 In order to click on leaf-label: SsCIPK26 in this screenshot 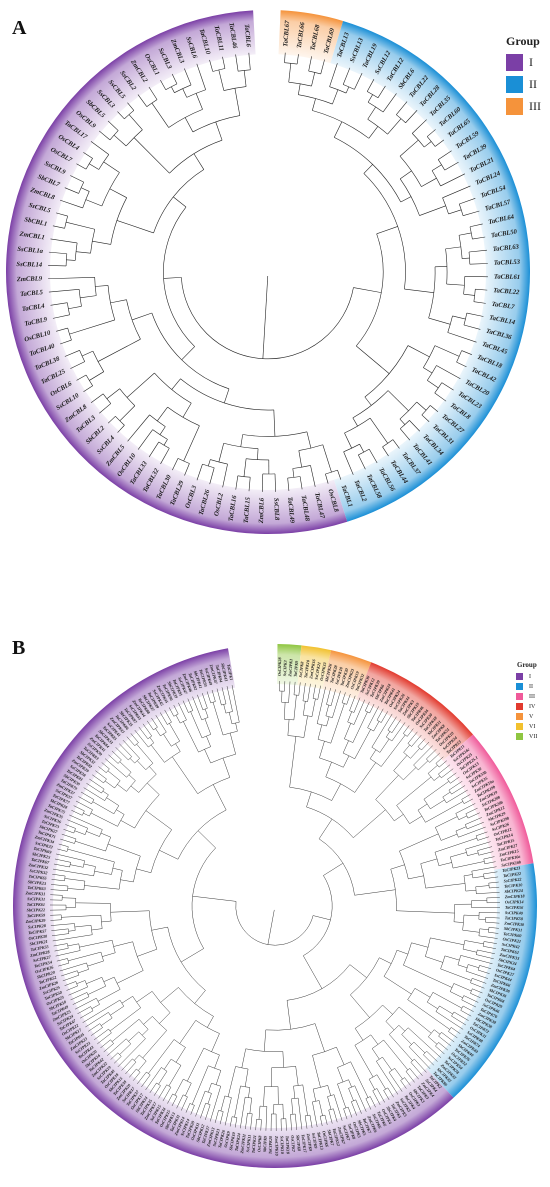, I will do `click(500, 826)`.